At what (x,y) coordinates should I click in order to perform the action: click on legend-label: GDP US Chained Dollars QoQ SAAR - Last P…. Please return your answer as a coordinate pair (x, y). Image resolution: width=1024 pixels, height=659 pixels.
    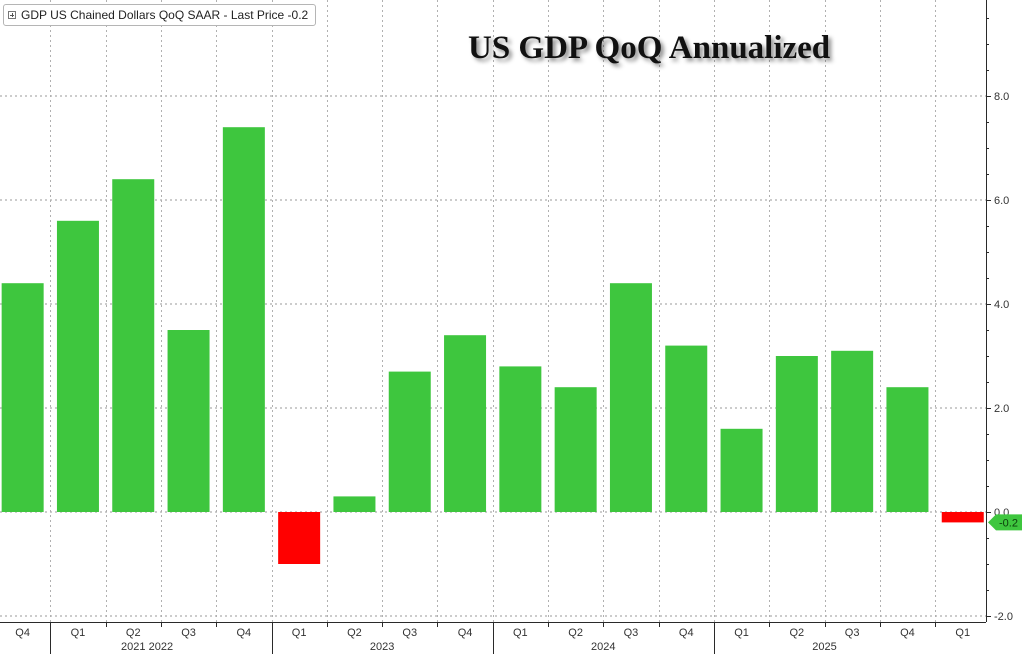
    Looking at the image, I should click on (165, 15).